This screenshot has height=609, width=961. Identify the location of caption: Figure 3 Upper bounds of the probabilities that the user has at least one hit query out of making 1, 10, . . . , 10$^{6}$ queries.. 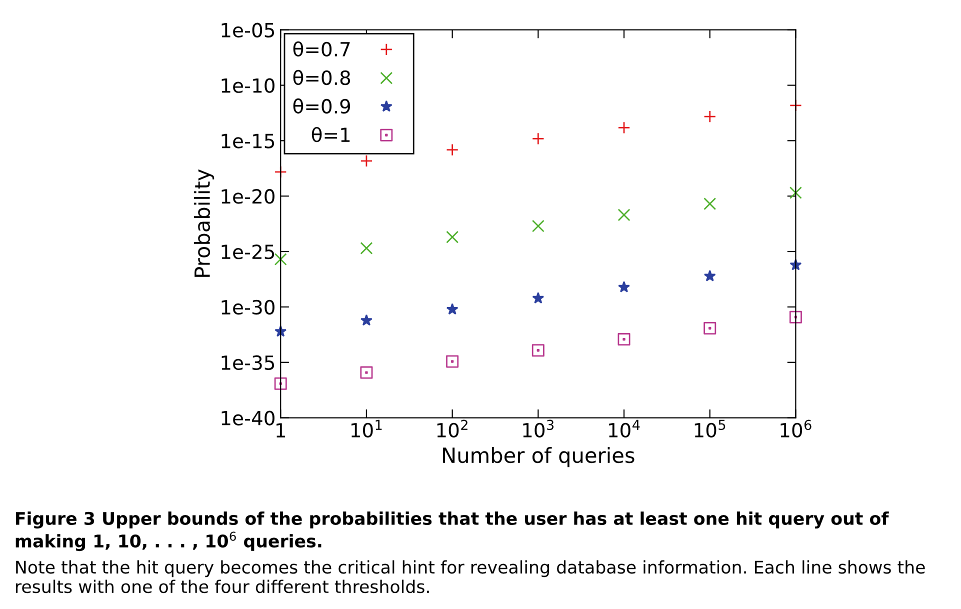
(452, 532).